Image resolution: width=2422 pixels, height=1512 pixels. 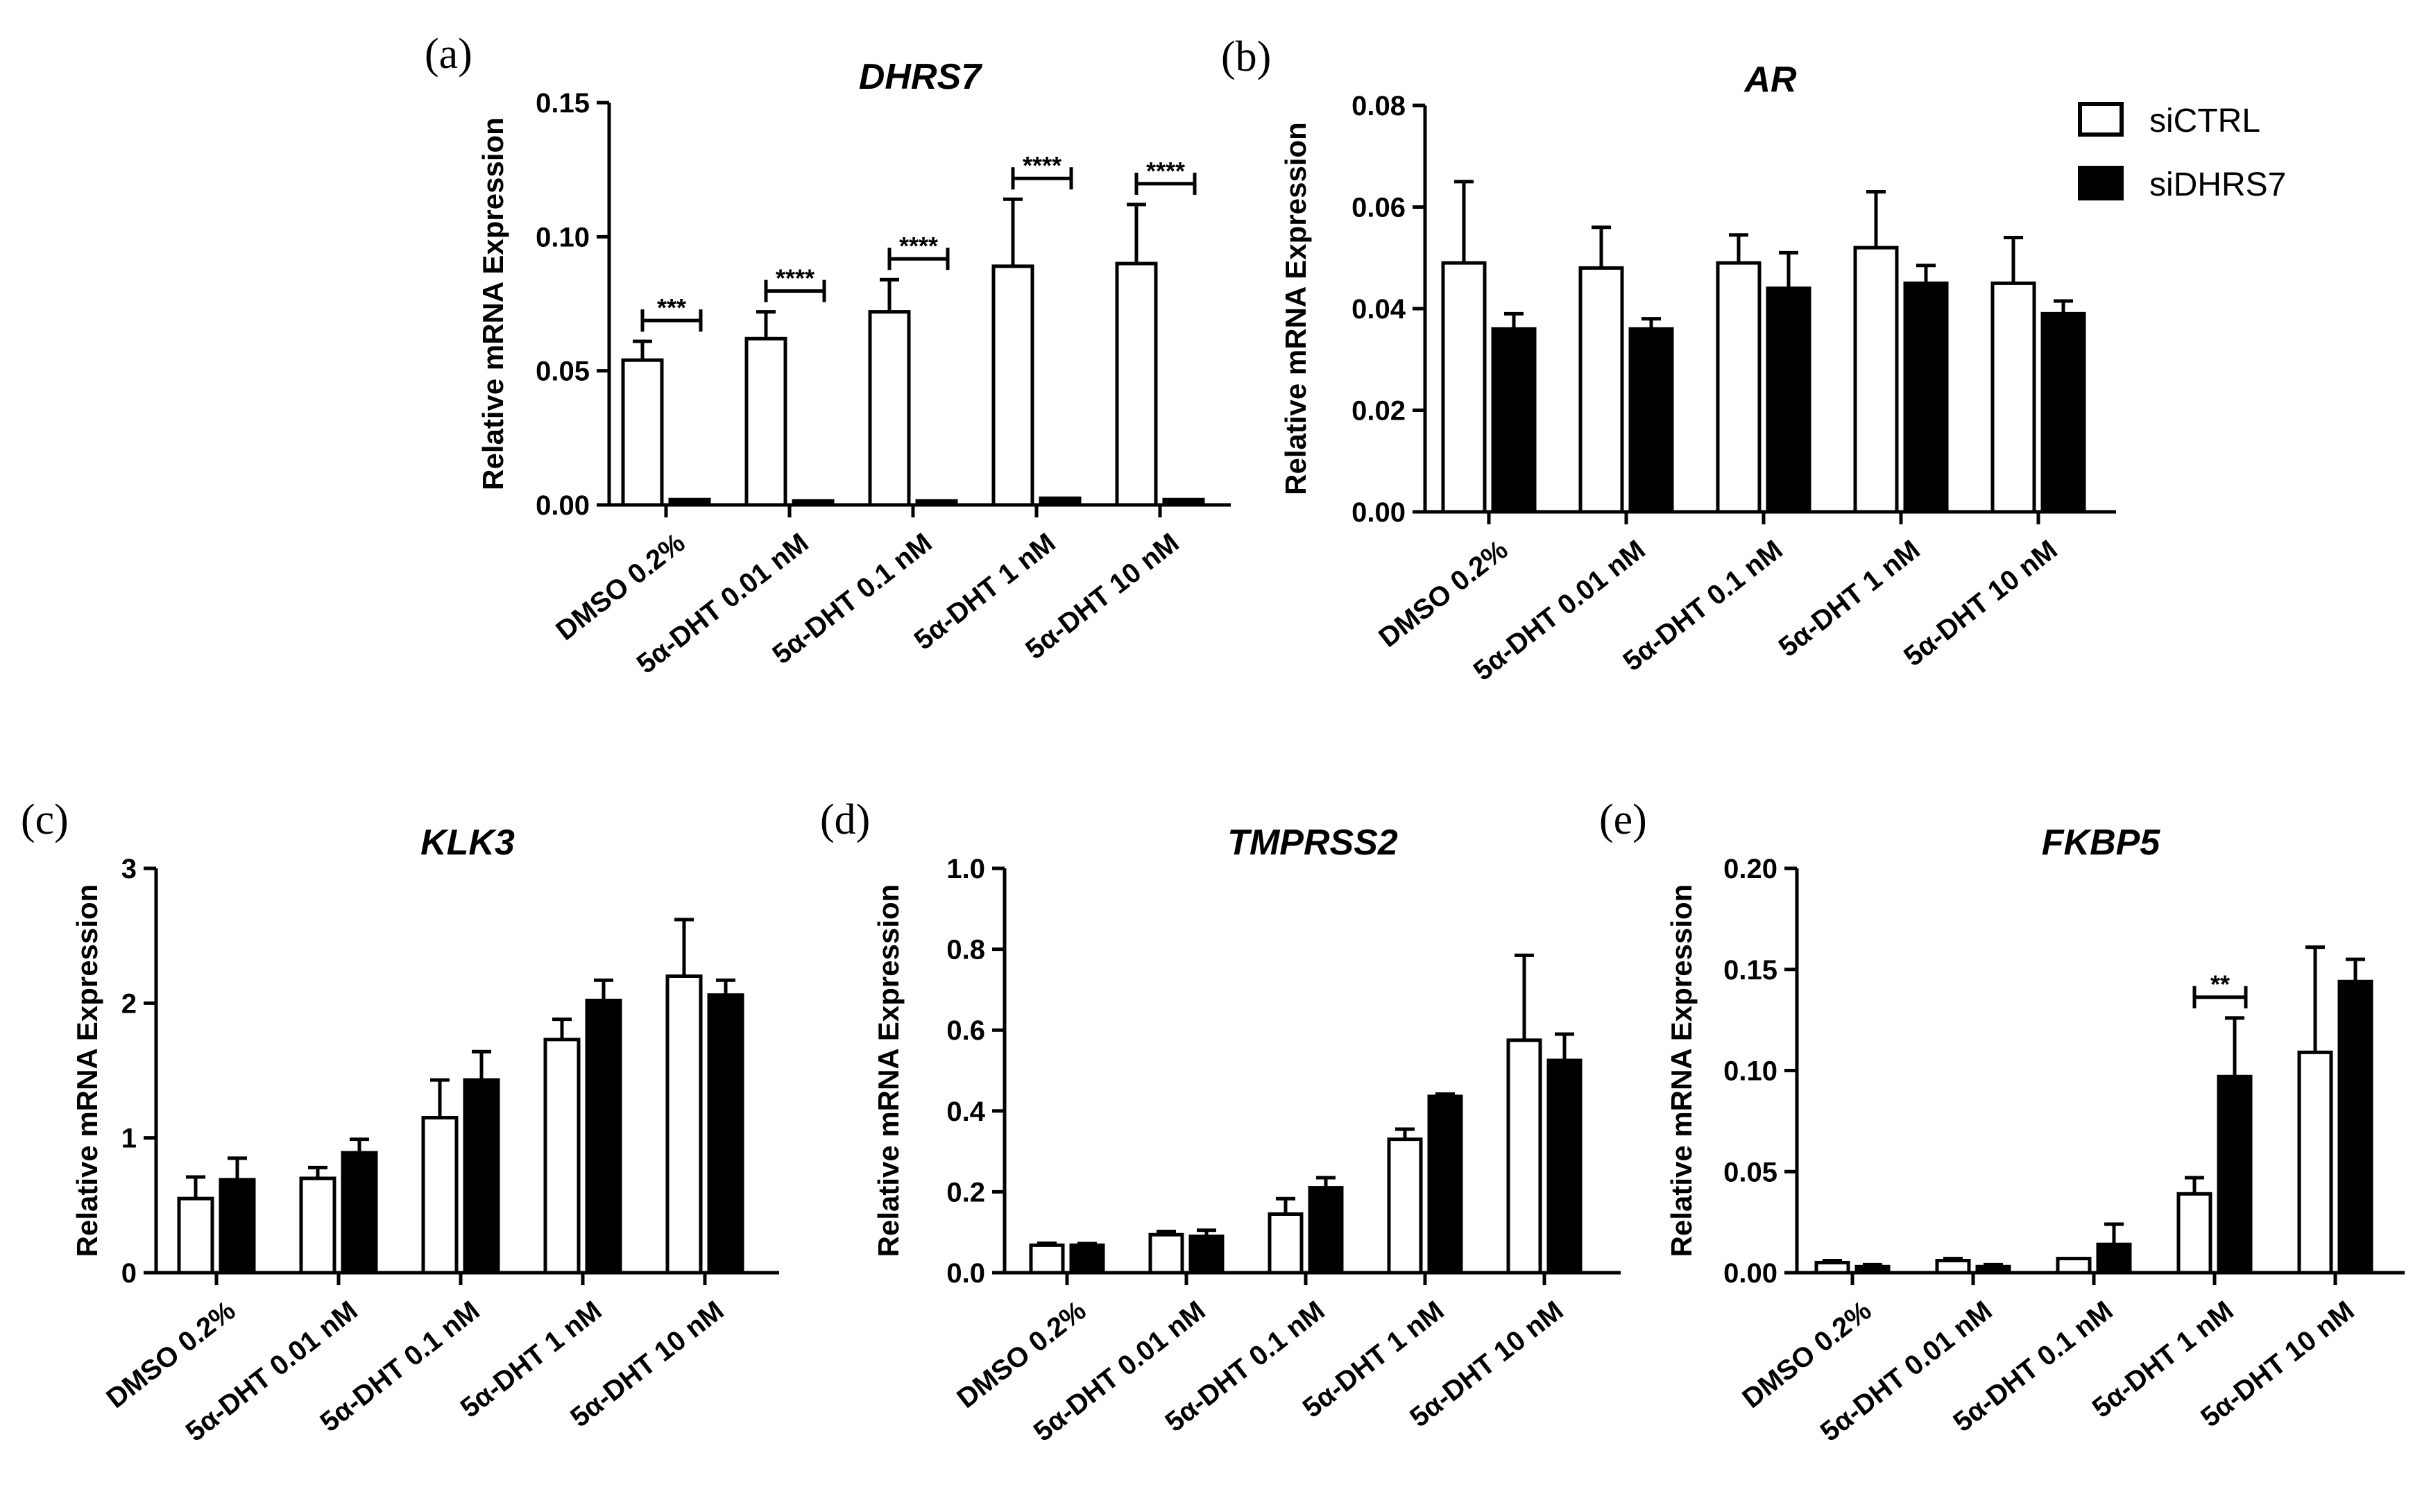 I want to click on panel-label: (b), so click(x=1246, y=57).